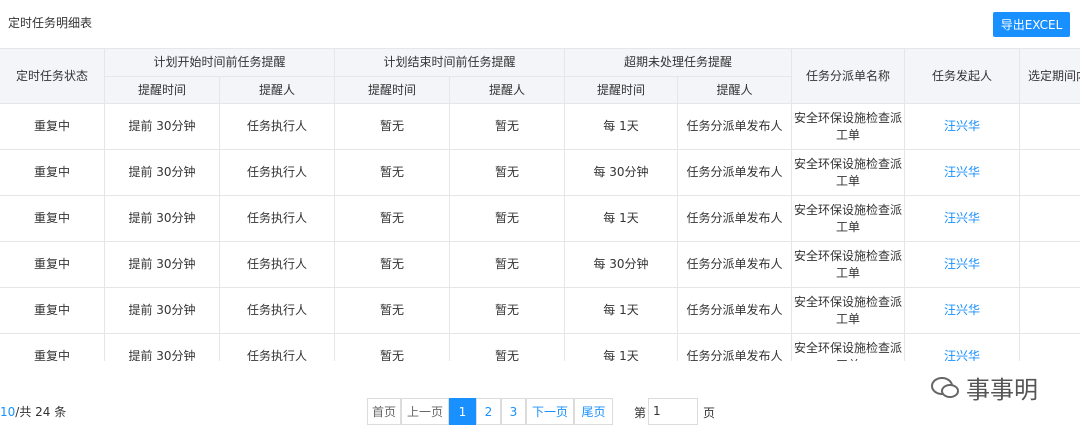 This screenshot has height=435, width=1080. What do you see at coordinates (488, 411) in the screenshot?
I see `page-button: 2` at bounding box center [488, 411].